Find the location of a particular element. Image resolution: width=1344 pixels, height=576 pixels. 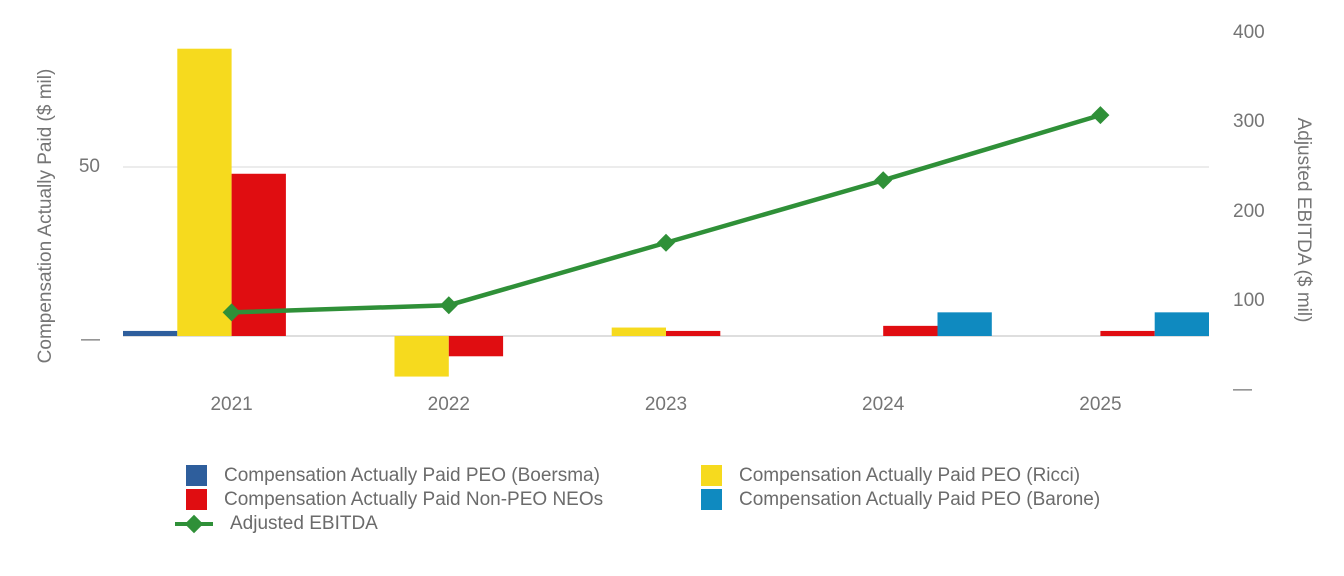

legend-label: Compensation Actually Paid PEO (Ricci) is located at coordinates (910, 475).